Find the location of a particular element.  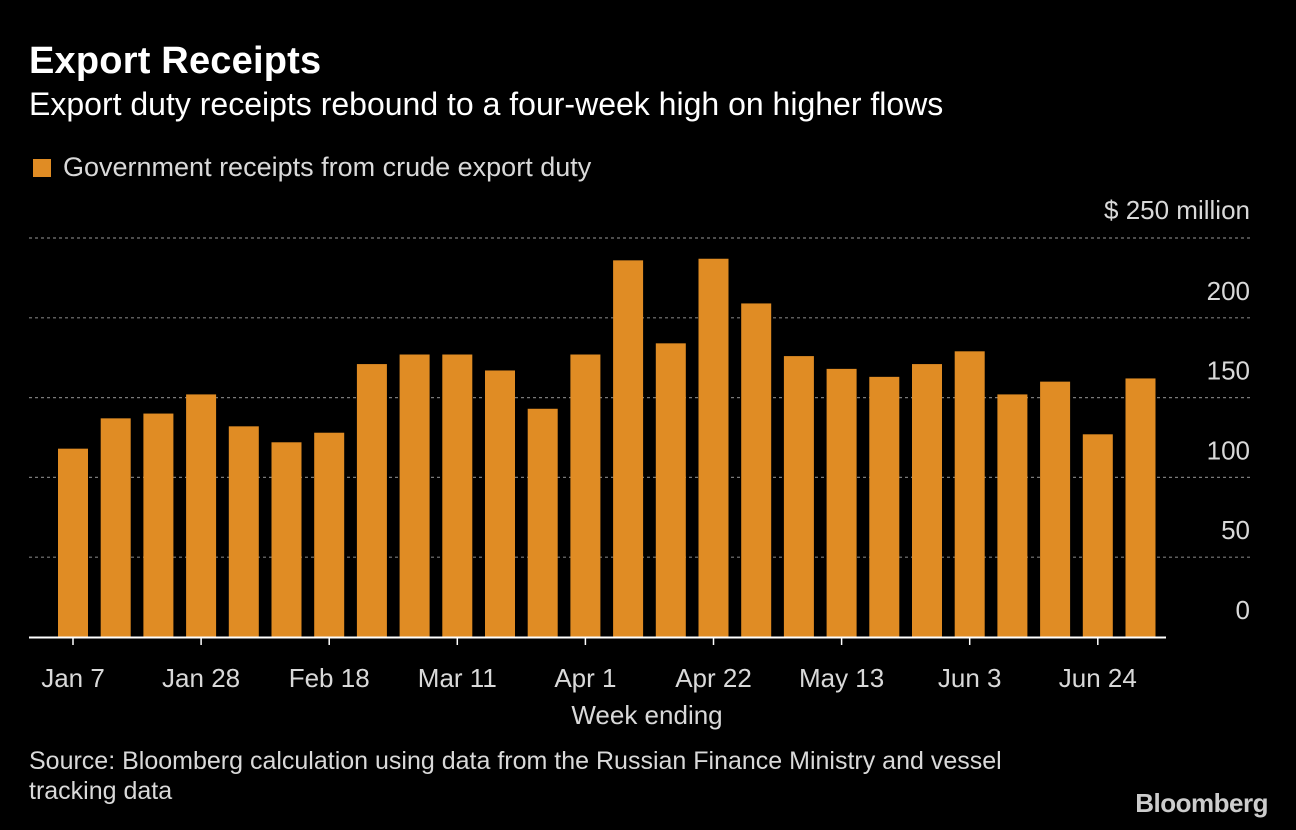

y-tick-label: 100 is located at coordinates (1228, 450).